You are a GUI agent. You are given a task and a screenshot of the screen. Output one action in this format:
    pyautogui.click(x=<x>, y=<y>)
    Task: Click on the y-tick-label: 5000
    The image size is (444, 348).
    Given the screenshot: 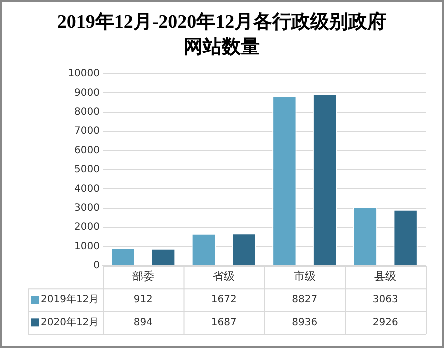 What is the action you would take?
    pyautogui.click(x=87, y=170)
    